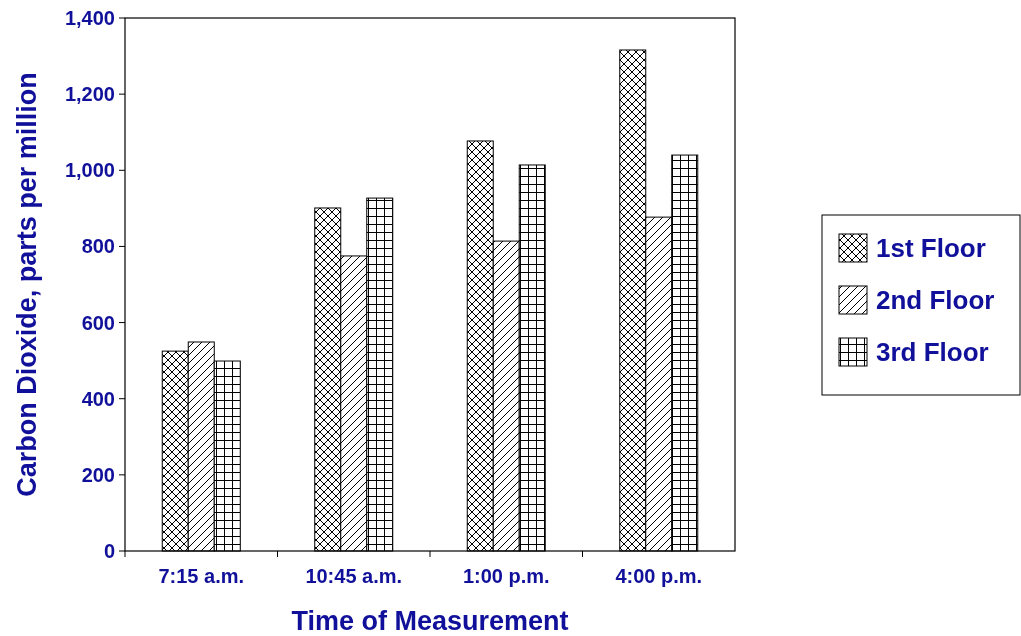 The height and width of the screenshot is (636, 1021). What do you see at coordinates (89, 94) in the screenshot?
I see `y-tick-label: 1,200` at bounding box center [89, 94].